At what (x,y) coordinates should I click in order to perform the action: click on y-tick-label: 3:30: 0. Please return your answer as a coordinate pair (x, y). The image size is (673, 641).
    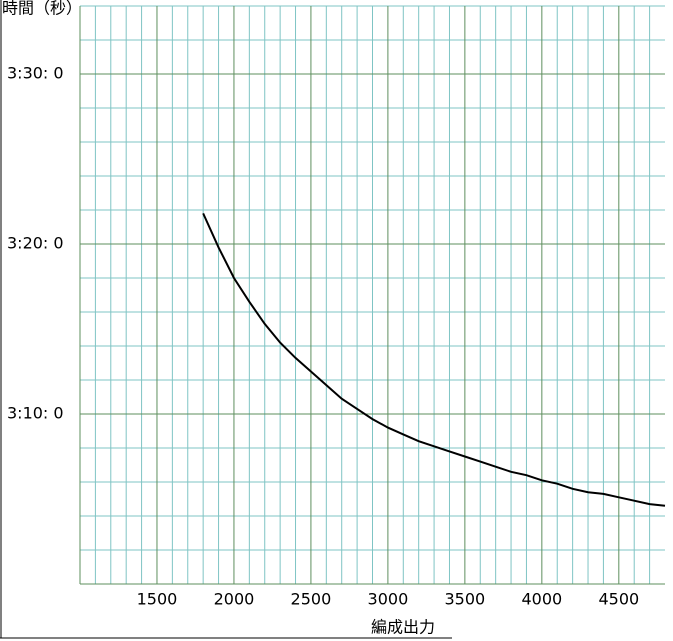
    Looking at the image, I should click on (35, 73).